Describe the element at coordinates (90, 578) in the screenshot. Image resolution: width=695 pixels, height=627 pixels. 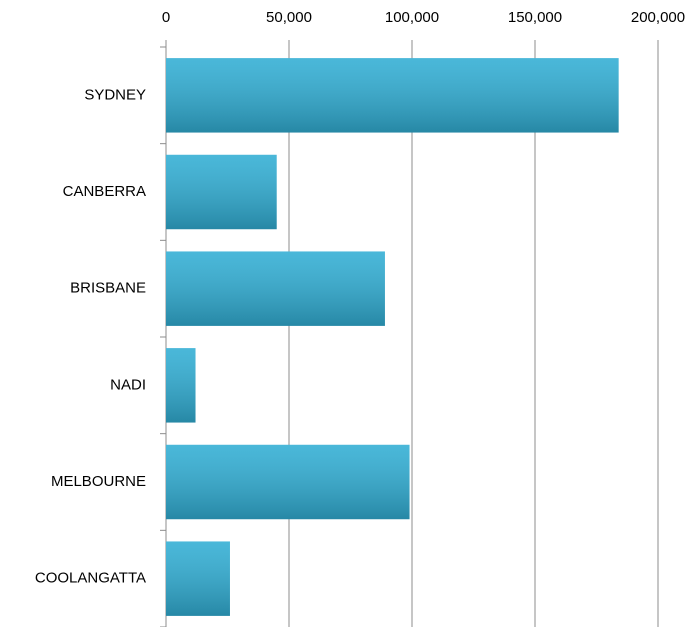
I see `y-tick-label: COOLANGATTA` at that location.